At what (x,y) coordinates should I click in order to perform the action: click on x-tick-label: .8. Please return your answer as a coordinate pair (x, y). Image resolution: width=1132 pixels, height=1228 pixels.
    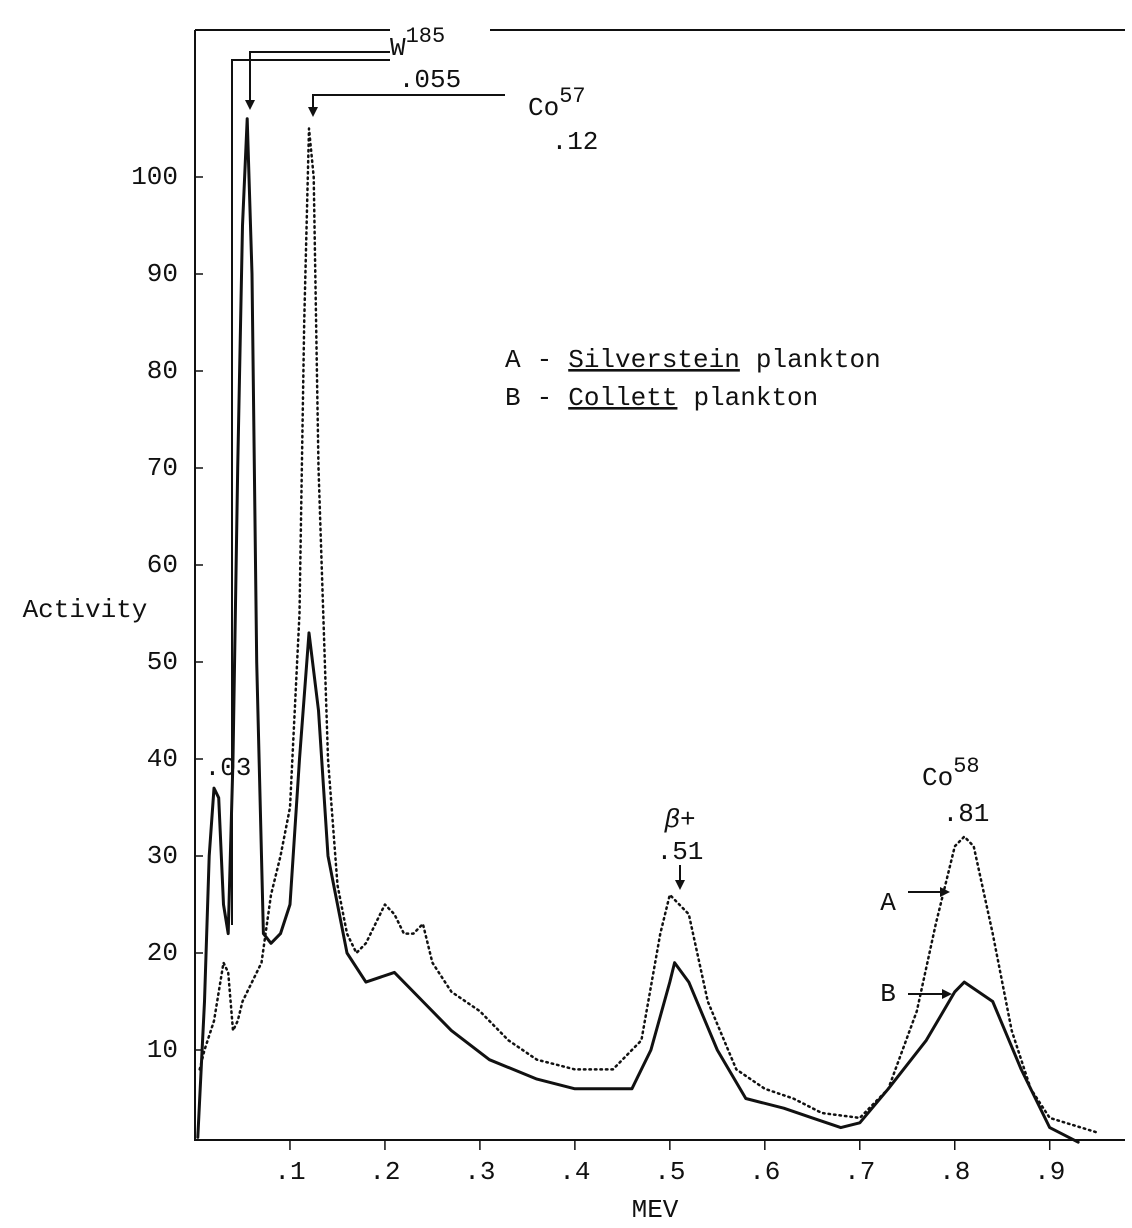
    Looking at the image, I should click on (954, 1172).